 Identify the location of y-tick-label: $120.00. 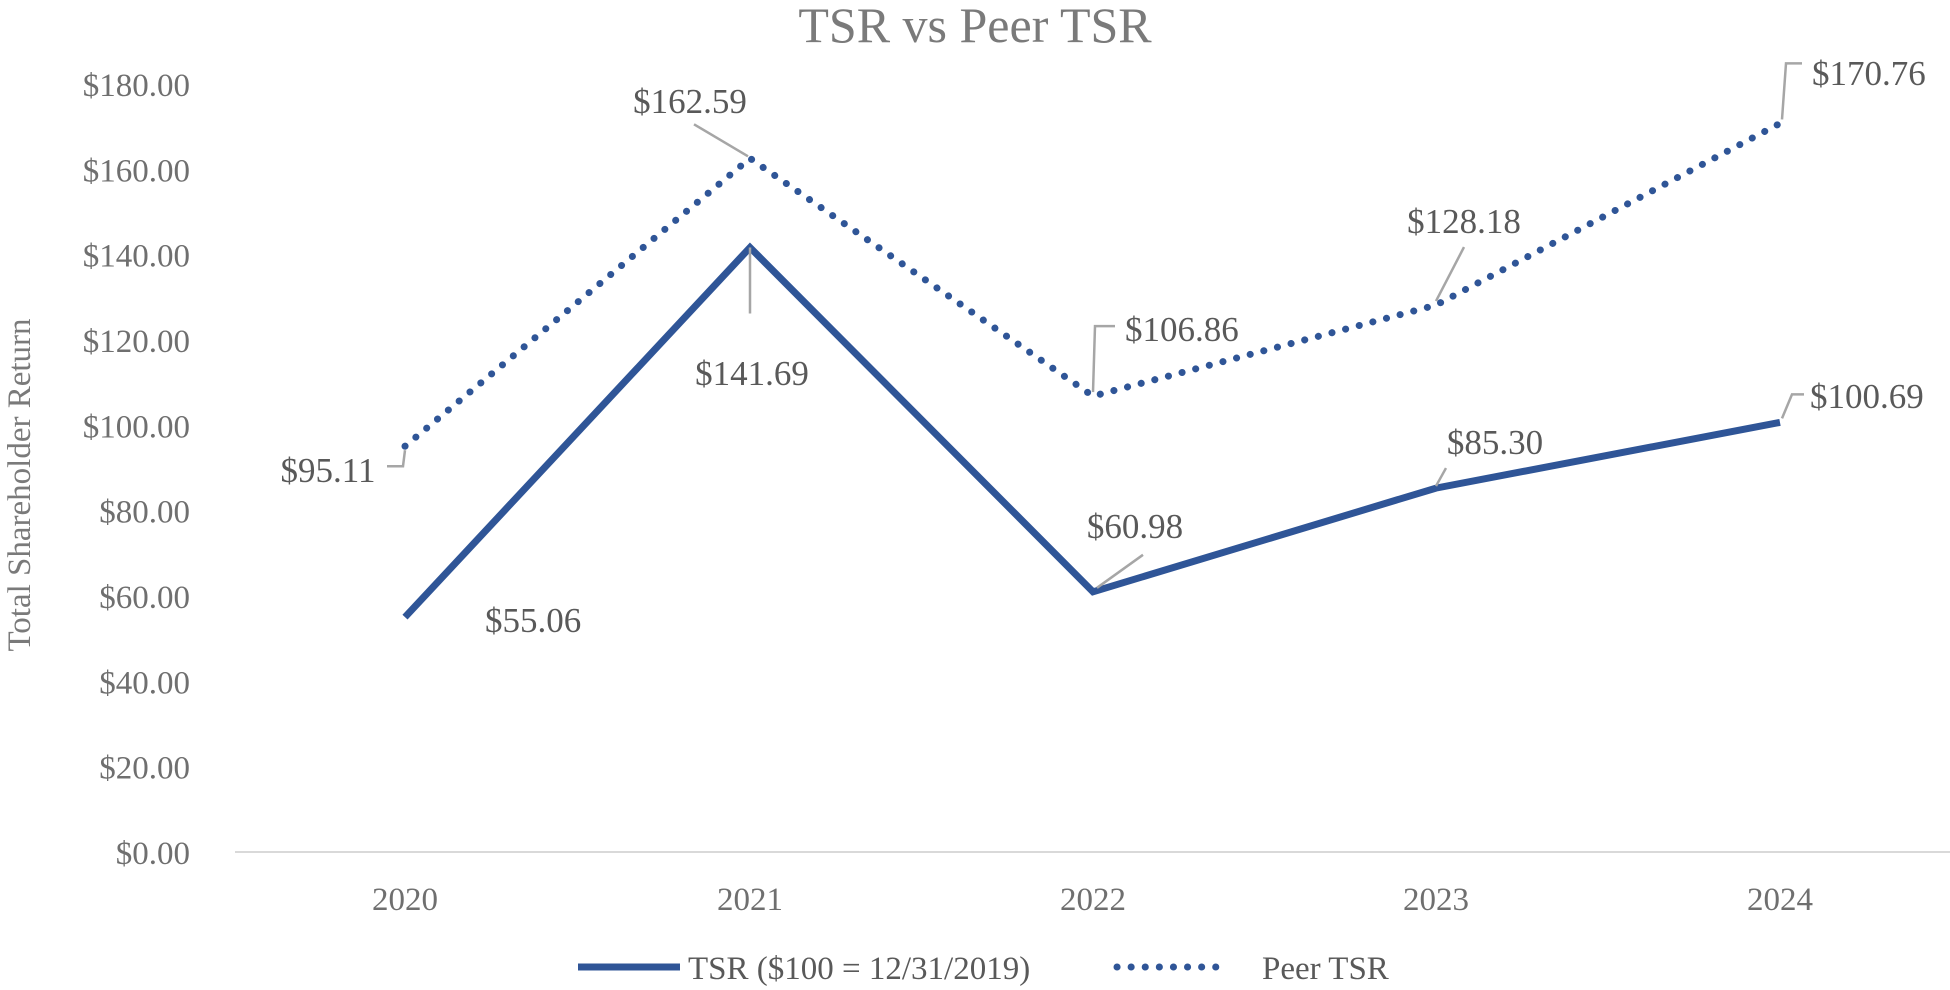
(136, 342).